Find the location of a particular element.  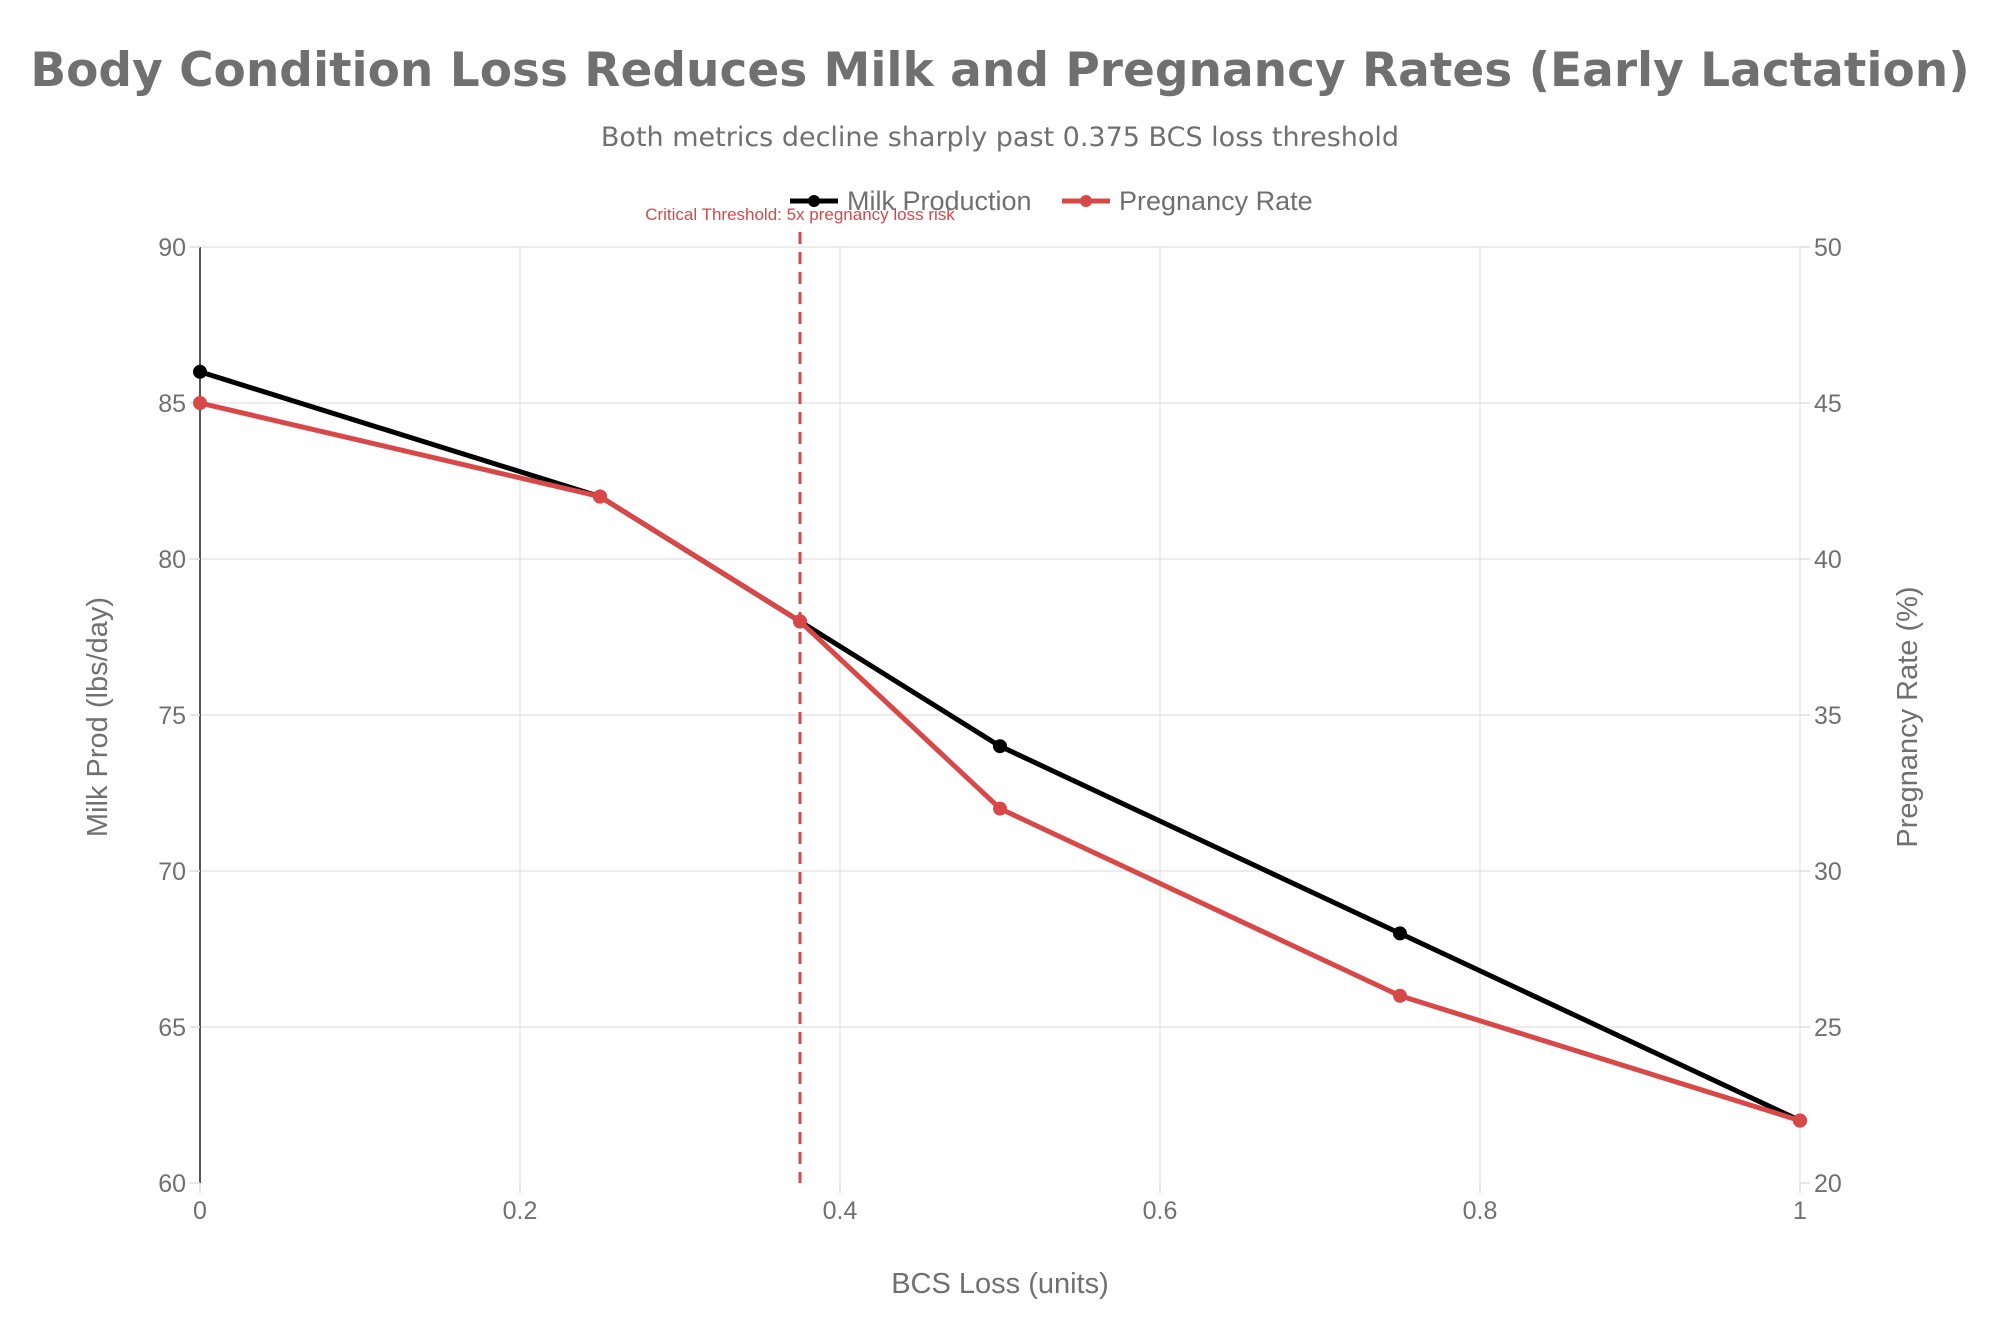

legend-label-pregnancy-rate: Pregnancy Rate is located at coordinates (1216, 201).